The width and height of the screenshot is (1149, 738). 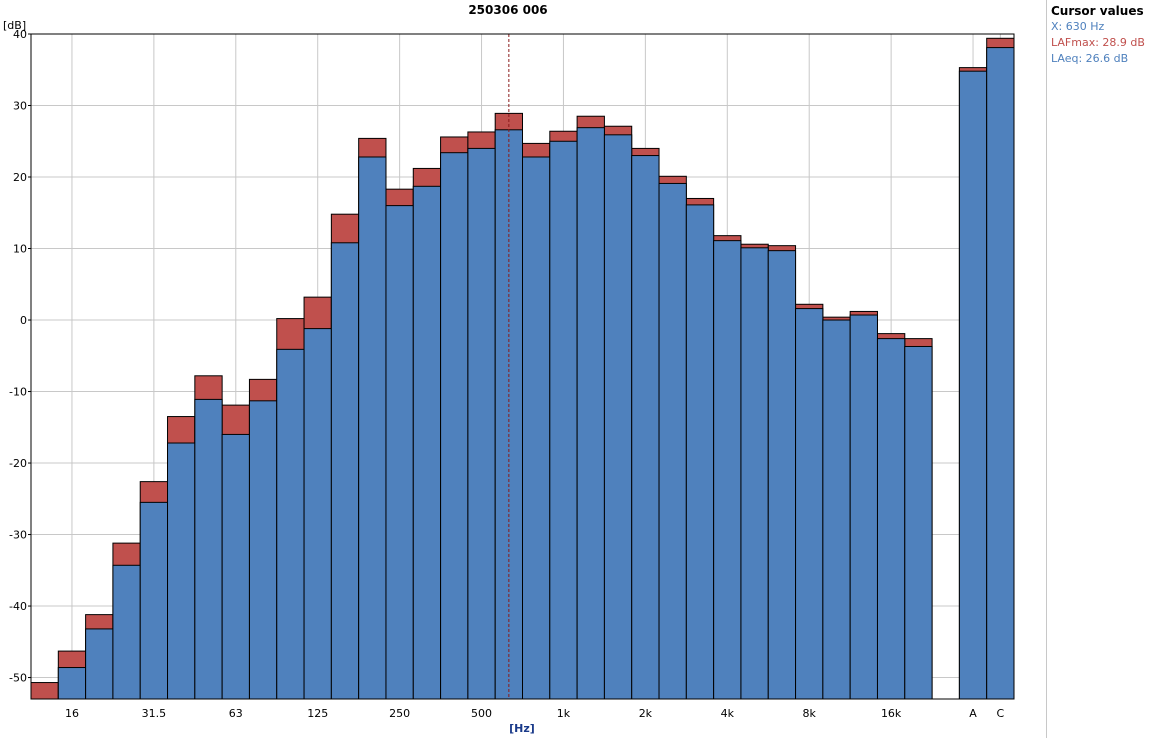 I want to click on x-tick-label: C, so click(x=1001, y=713).